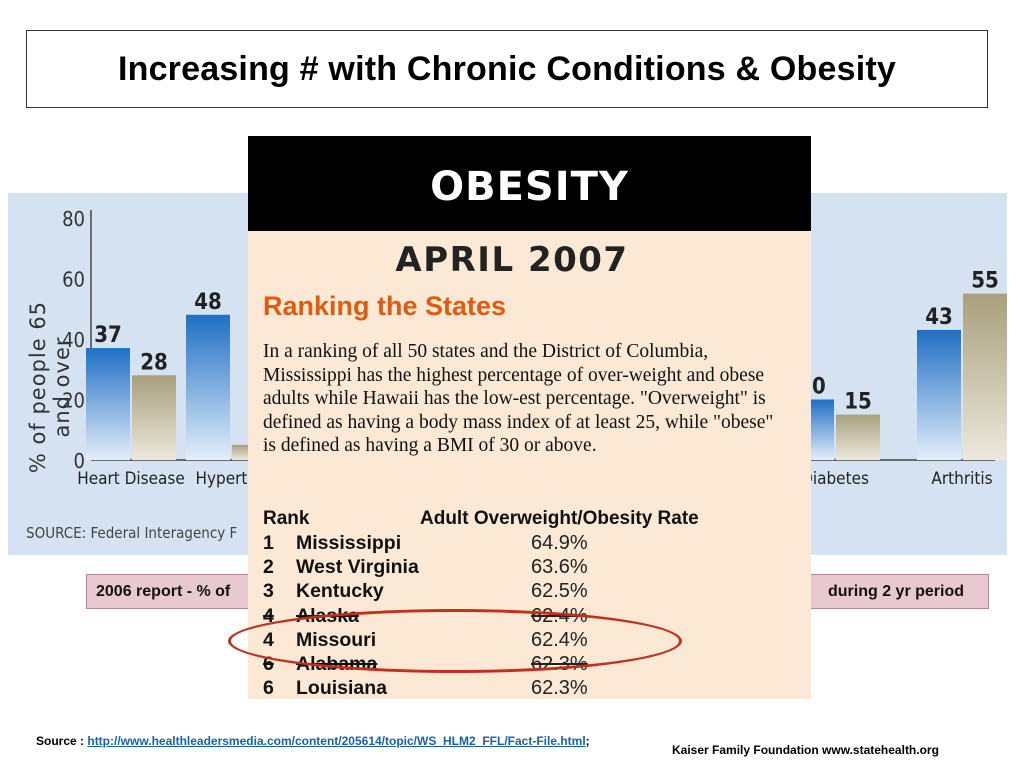 The width and height of the screenshot is (1024, 768). I want to click on state-cell: Kentucky, so click(340, 591).